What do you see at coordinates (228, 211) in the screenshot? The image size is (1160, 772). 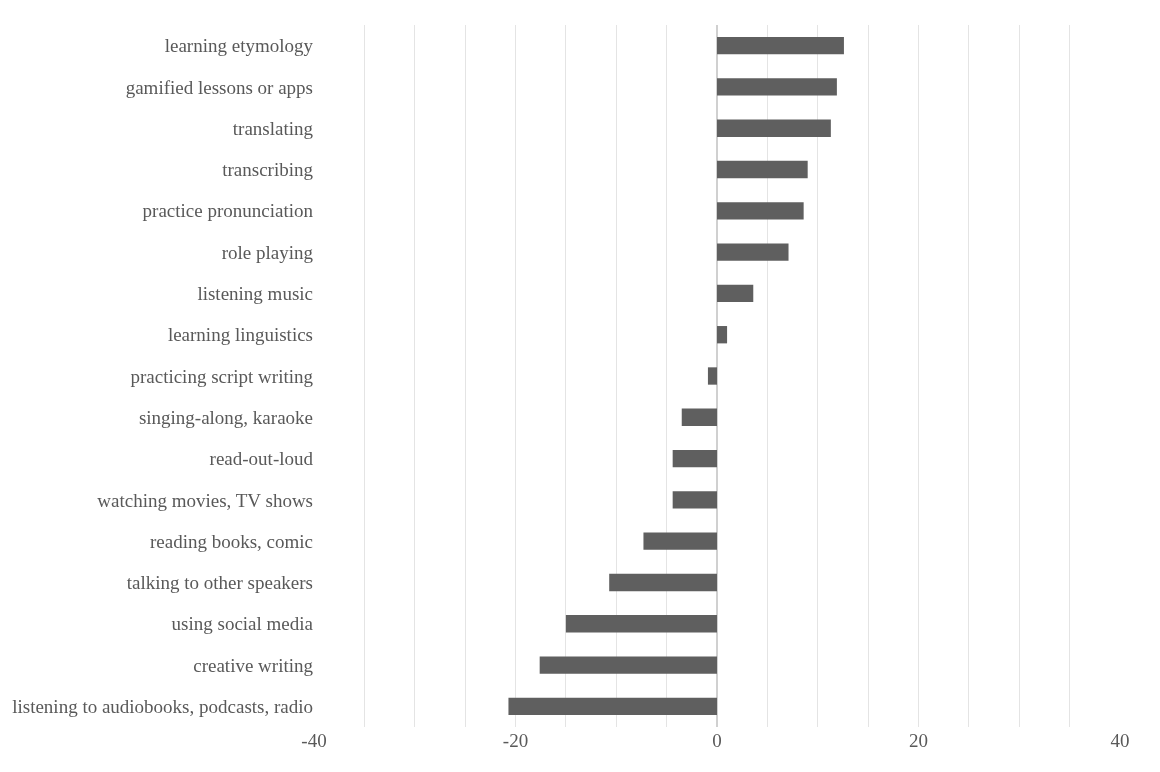 I see `y-tick-label: practice pronunciation` at bounding box center [228, 211].